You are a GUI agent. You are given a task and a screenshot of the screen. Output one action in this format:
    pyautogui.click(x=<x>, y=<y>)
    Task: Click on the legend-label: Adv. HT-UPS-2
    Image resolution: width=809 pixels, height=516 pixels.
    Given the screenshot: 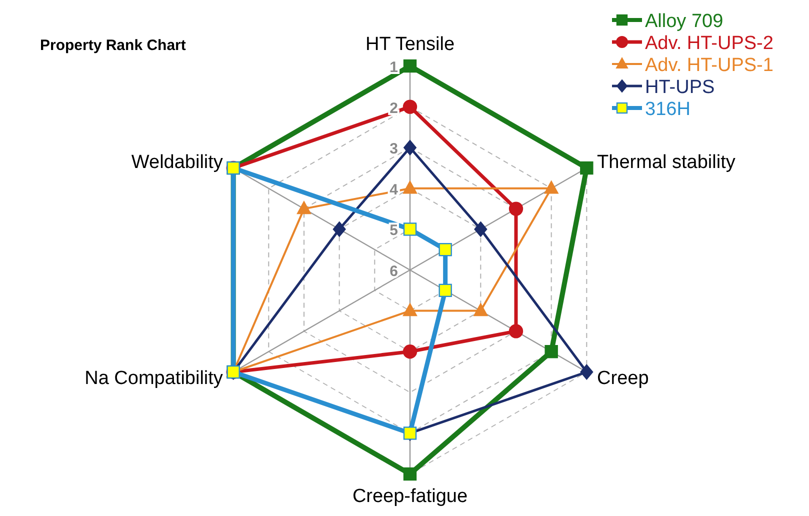 What is the action you would take?
    pyautogui.click(x=709, y=43)
    